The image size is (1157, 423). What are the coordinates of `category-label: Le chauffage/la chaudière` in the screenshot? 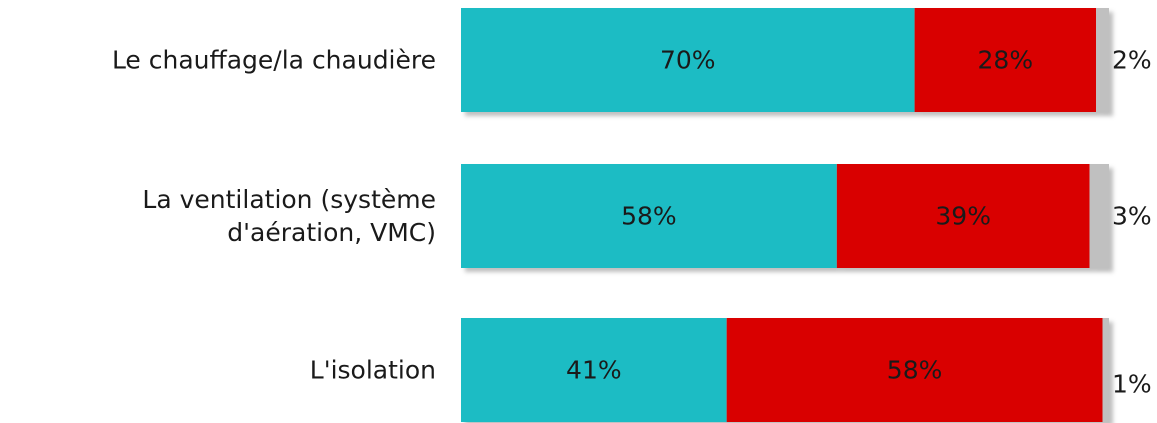 It's located at (274, 60).